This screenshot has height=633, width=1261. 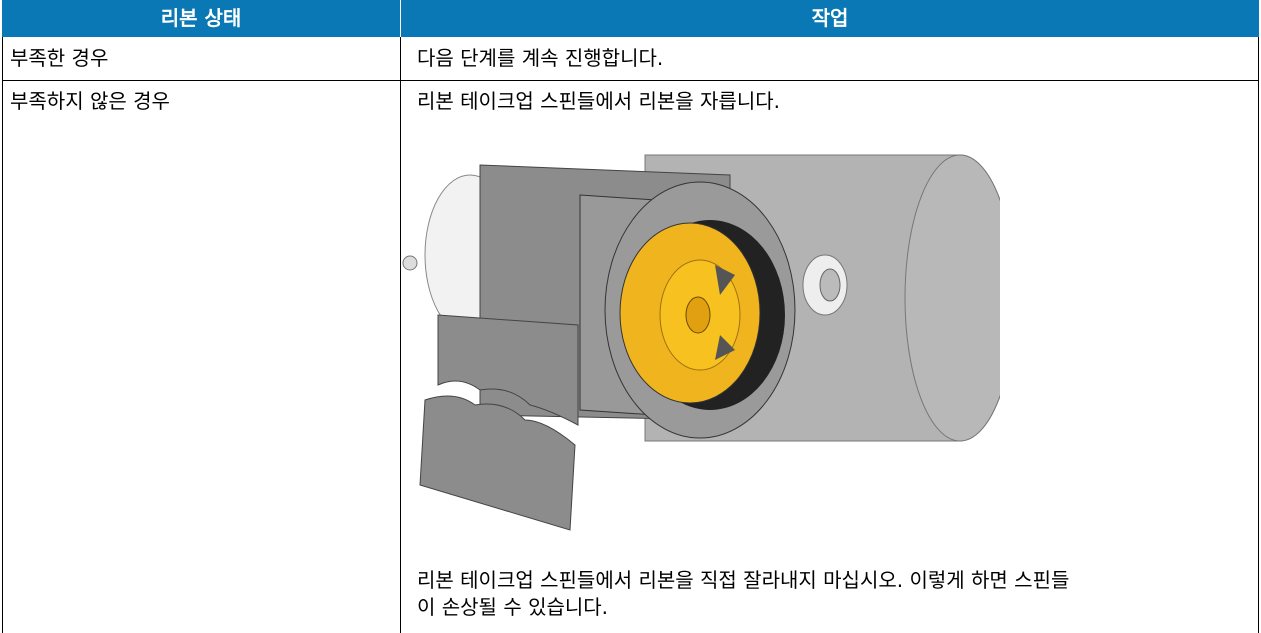 What do you see at coordinates (830, 18) in the screenshot?
I see `header-cell: 작업` at bounding box center [830, 18].